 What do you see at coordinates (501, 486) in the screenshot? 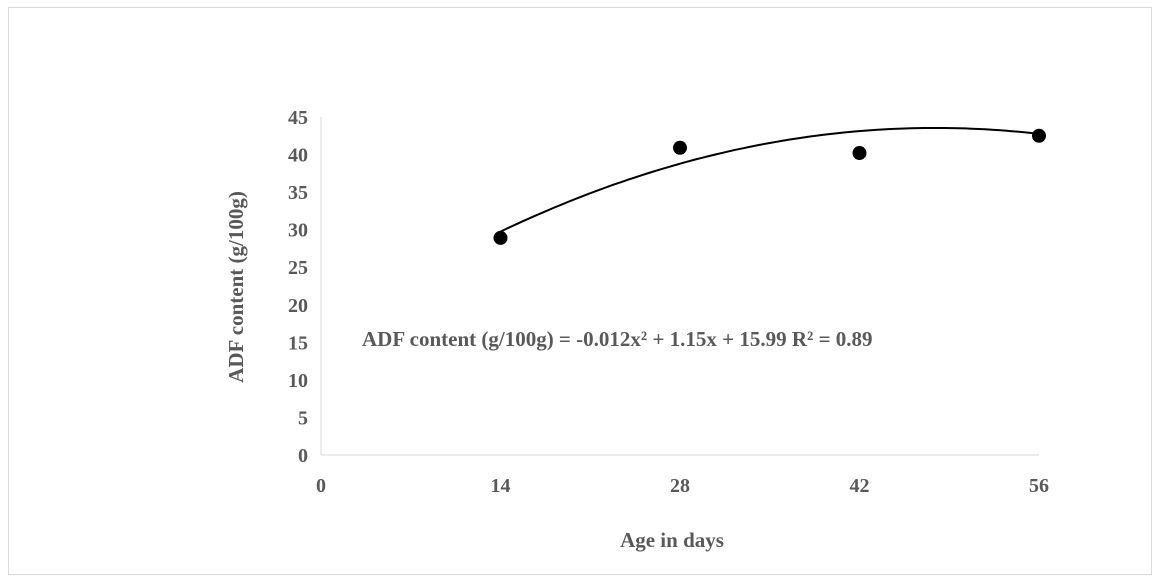
I see `x-tick-label: 14` at bounding box center [501, 486].